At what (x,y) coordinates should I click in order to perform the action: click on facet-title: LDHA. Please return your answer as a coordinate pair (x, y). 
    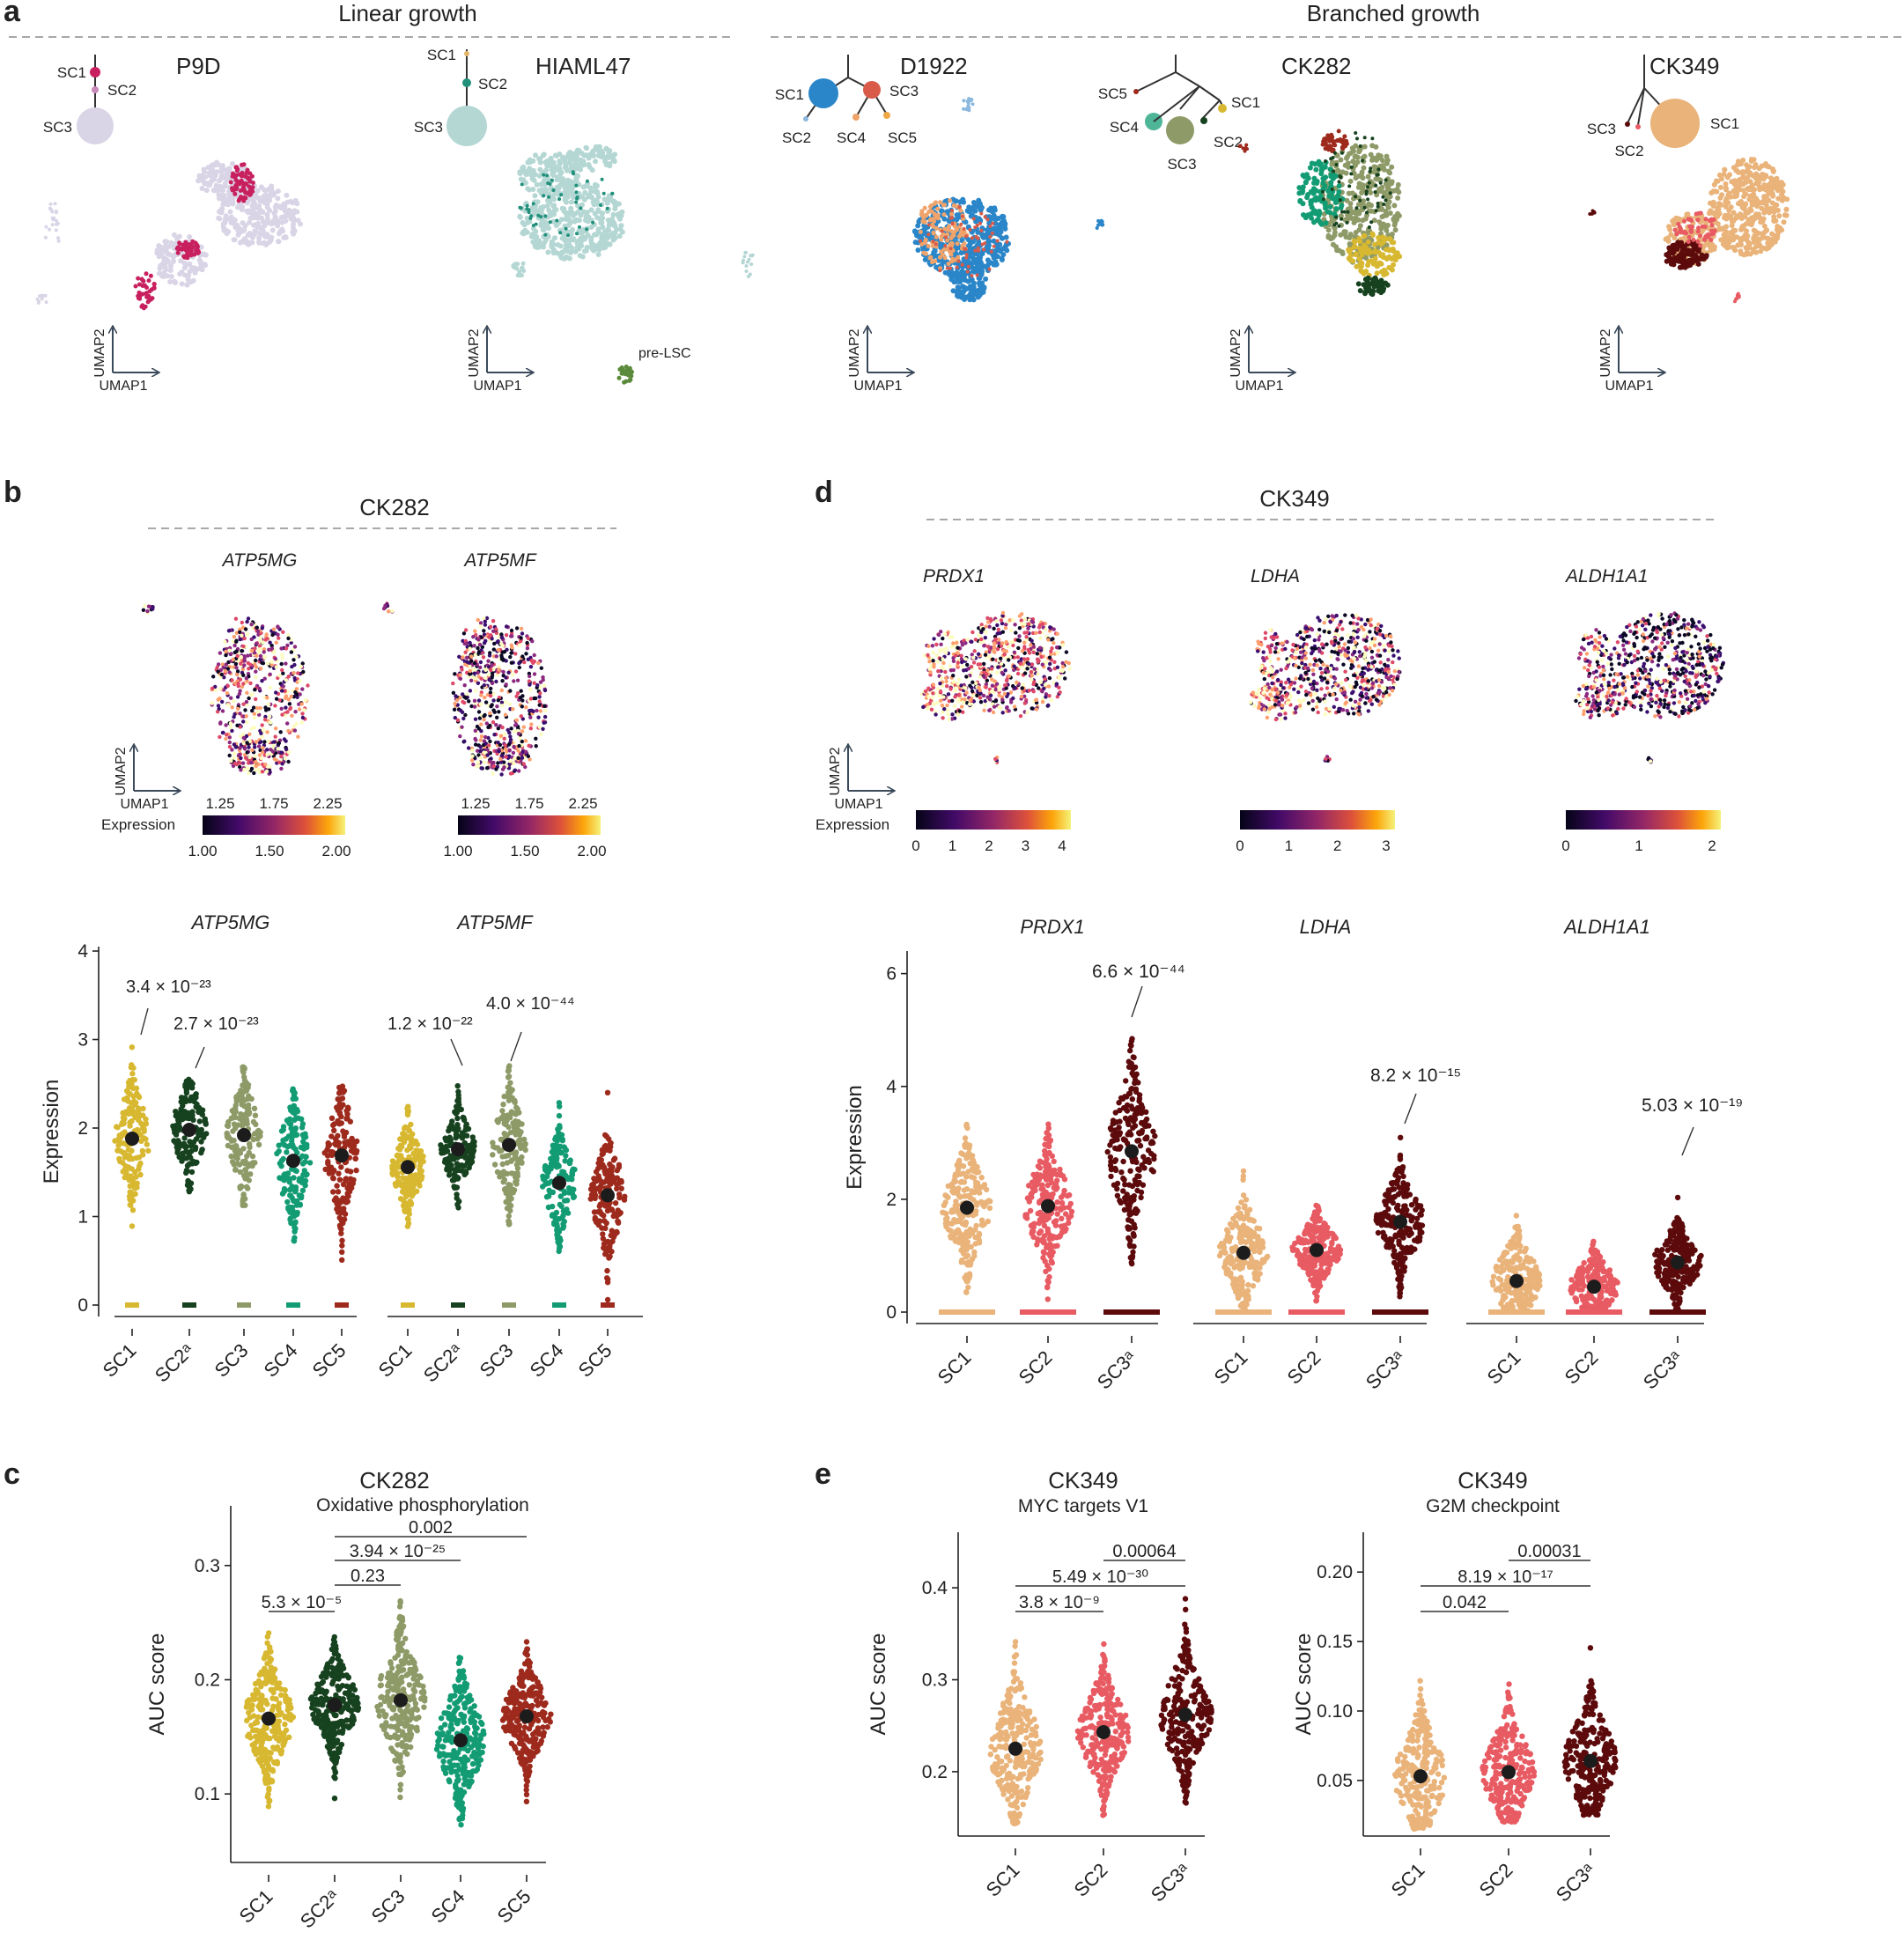
    Looking at the image, I should click on (1326, 927).